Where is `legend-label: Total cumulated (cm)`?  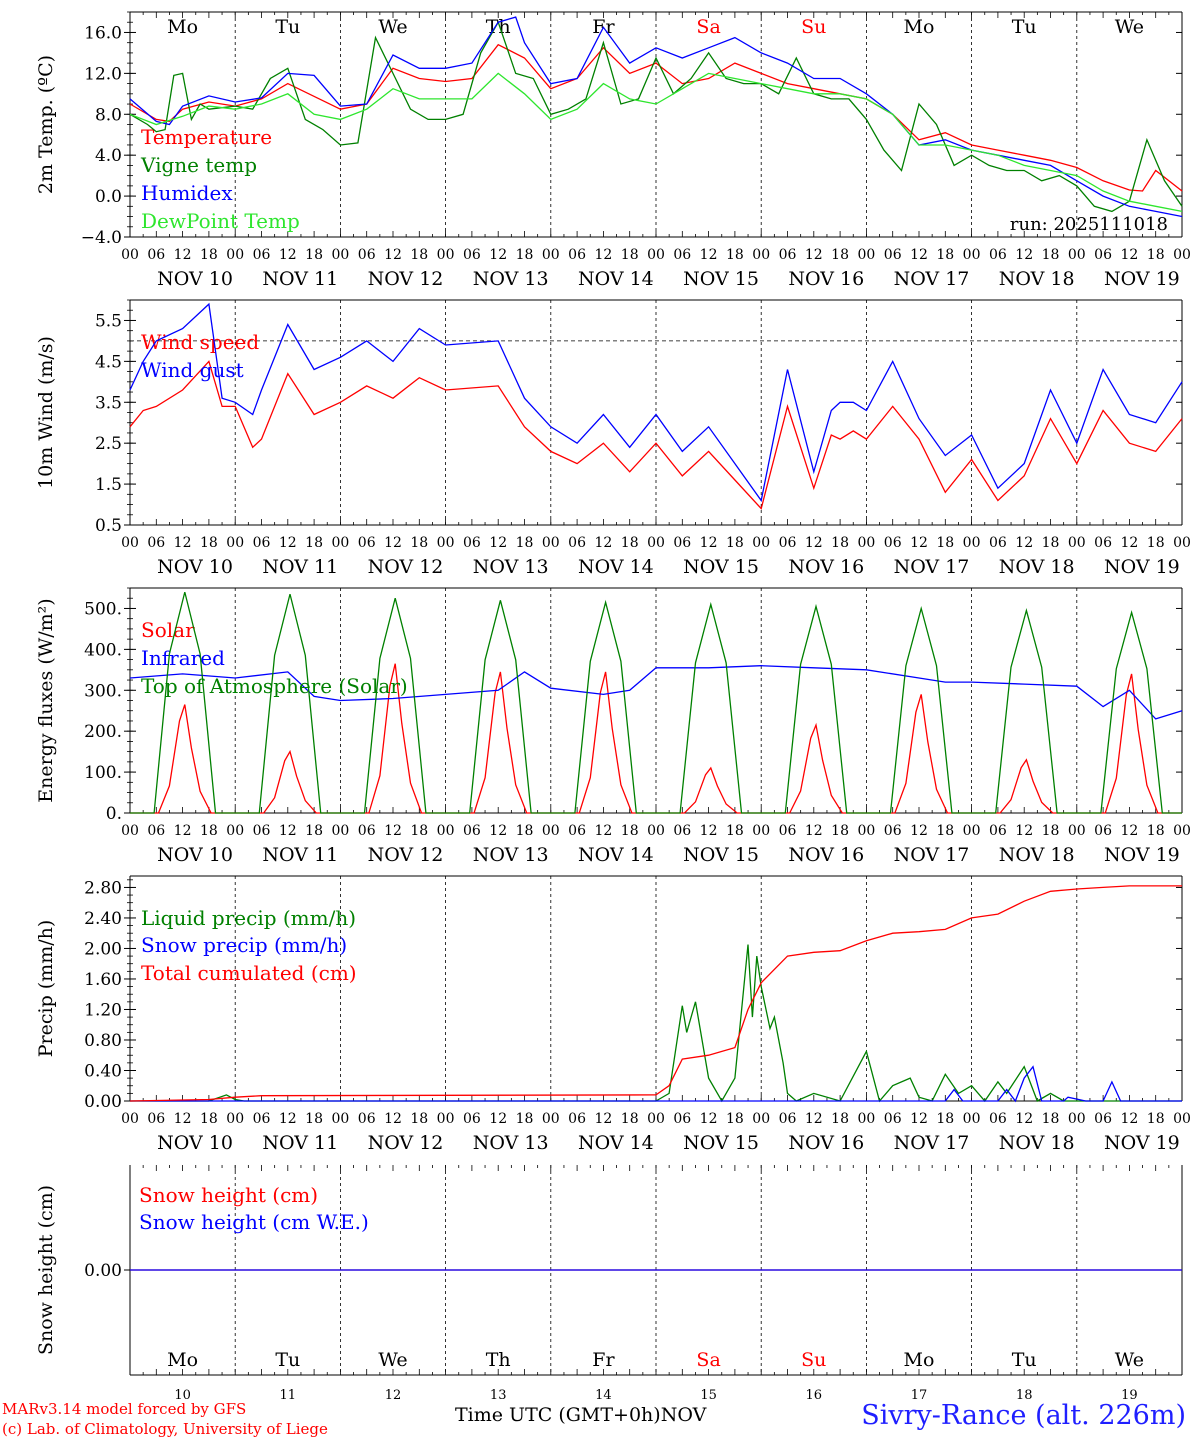 legend-label: Total cumulated (cm) is located at coordinates (249, 973).